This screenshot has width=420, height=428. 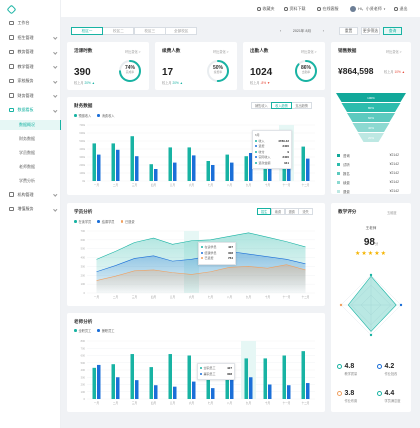 What do you see at coordinates (108, 66) in the screenshot?
I see `stat-card-0: 活课时数 环比变化 > 390 较上月 20% ▲ 74% 完成率` at bounding box center [108, 66].